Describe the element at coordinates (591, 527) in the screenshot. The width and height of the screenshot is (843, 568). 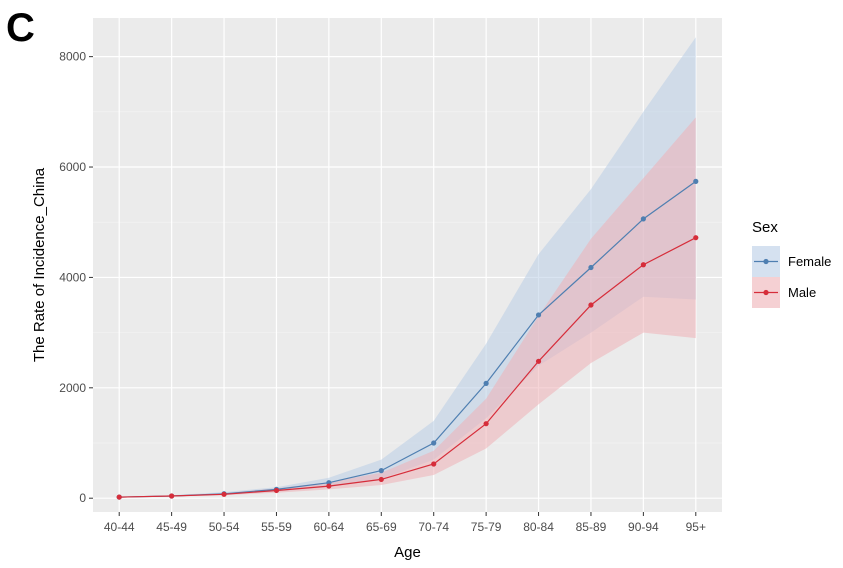
I see `x-tick-label: 85-89` at that location.